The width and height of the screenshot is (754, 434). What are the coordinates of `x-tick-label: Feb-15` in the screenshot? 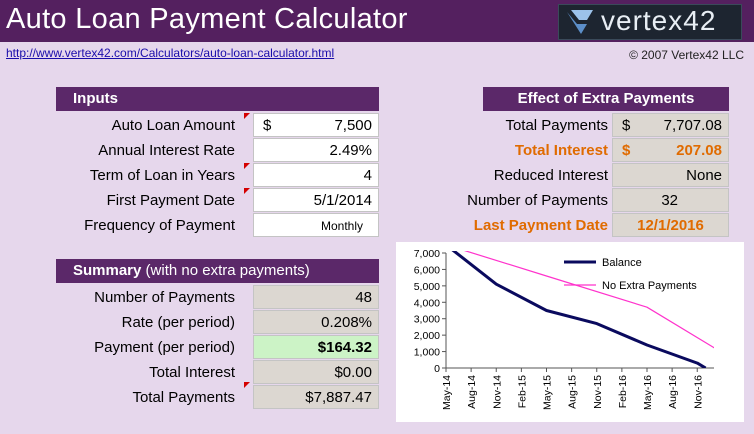 It's located at (522, 391).